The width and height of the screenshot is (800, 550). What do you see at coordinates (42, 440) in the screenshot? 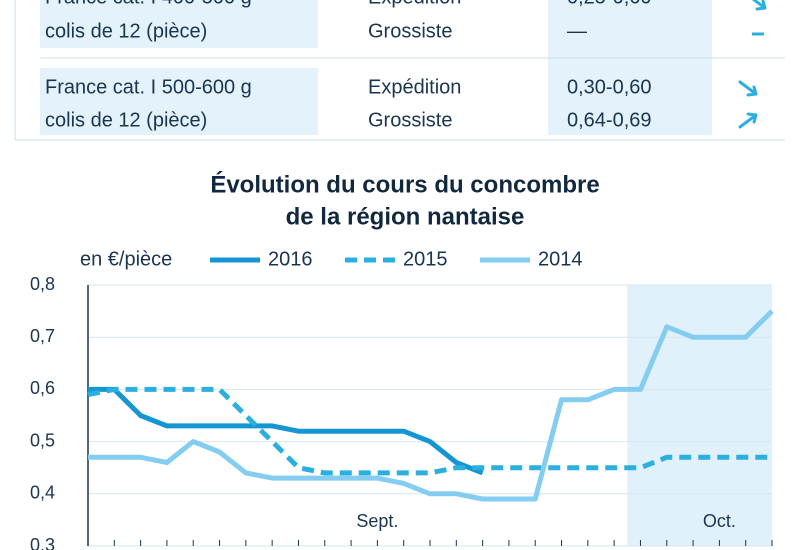
I see `y-tick-label: 0,5` at bounding box center [42, 440].